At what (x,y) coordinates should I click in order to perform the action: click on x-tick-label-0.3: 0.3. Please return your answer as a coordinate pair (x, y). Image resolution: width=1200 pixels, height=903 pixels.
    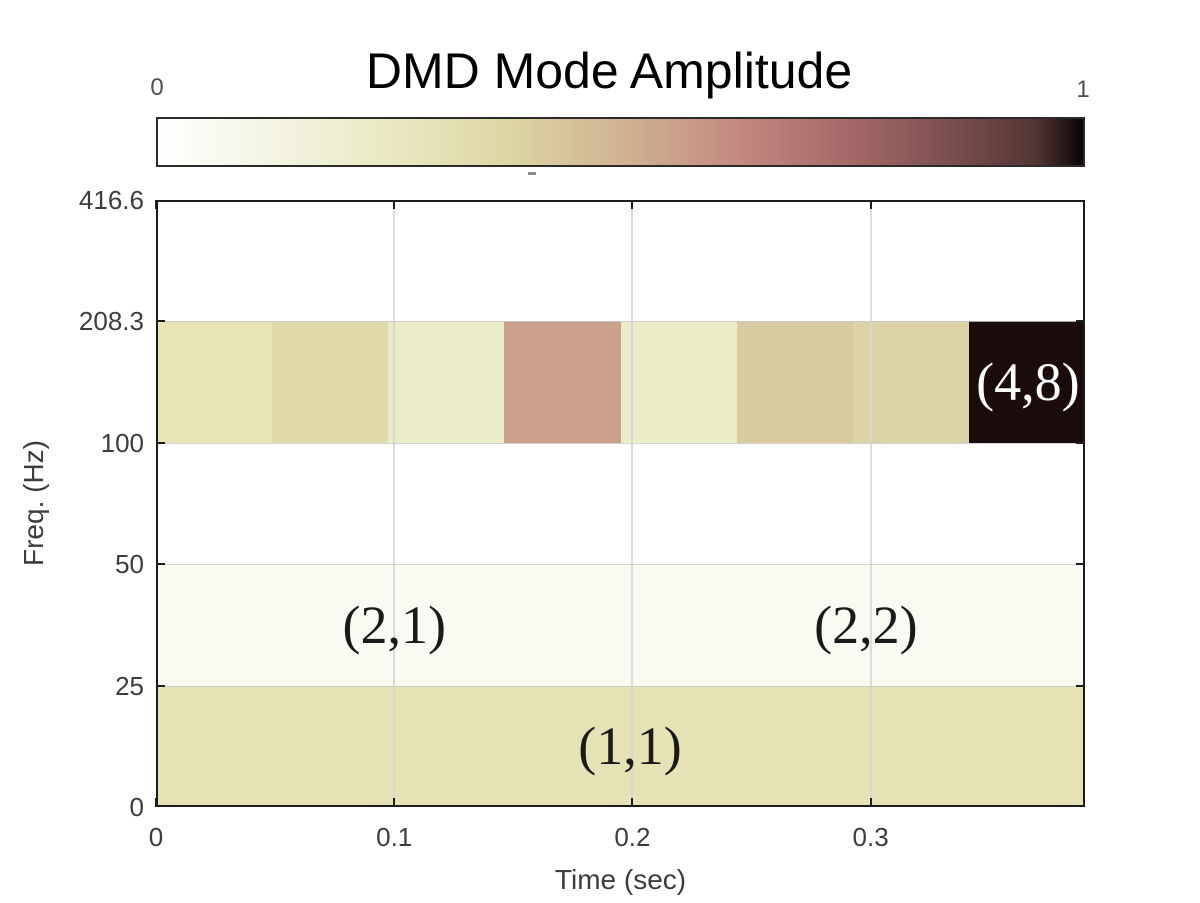
    Looking at the image, I should click on (870, 837).